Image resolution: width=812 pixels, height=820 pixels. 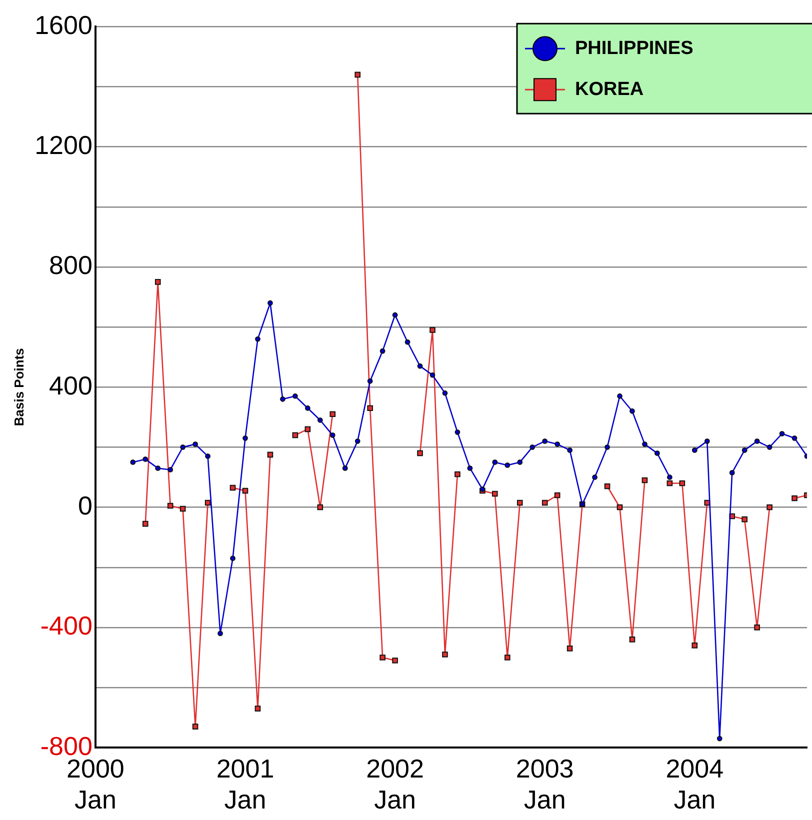 What do you see at coordinates (695, 784) in the screenshot?
I see `x-tick-label: 2004 Jan` at bounding box center [695, 784].